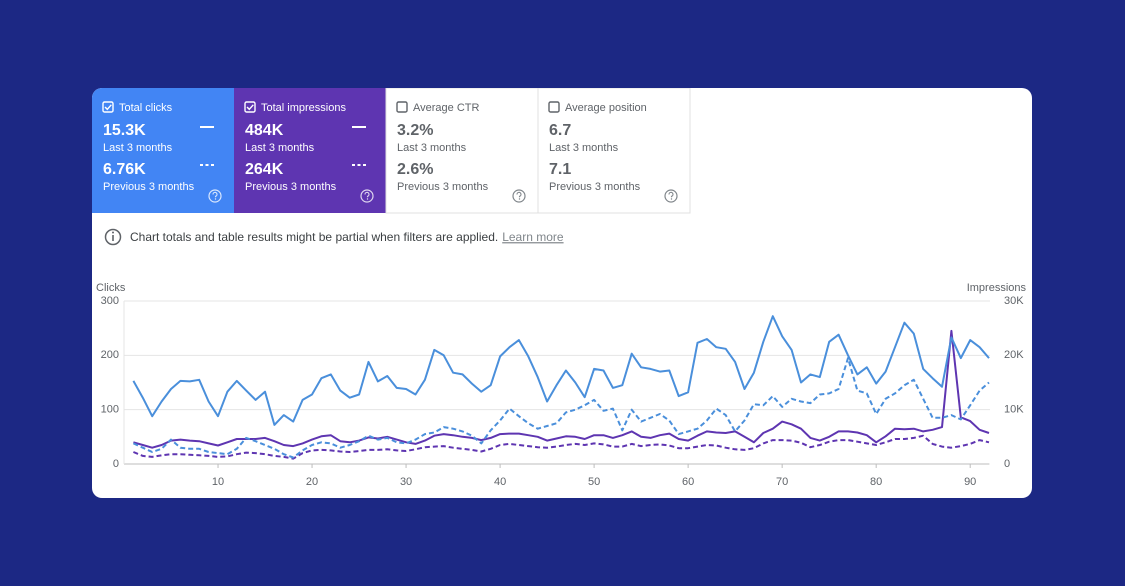  Describe the element at coordinates (124, 130) in the screenshot. I see `card-value: 15.3K` at that location.